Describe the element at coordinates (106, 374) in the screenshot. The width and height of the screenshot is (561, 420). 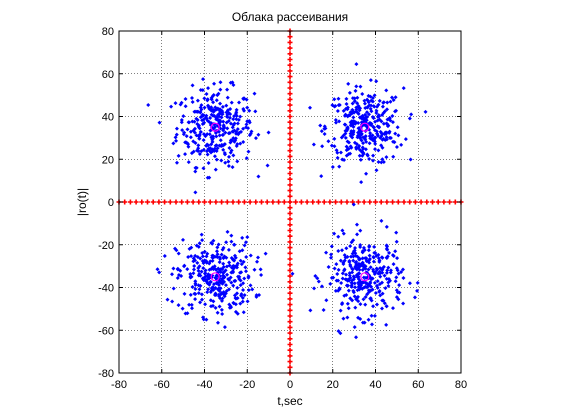
I see `y-tick-label: -80` at that location.